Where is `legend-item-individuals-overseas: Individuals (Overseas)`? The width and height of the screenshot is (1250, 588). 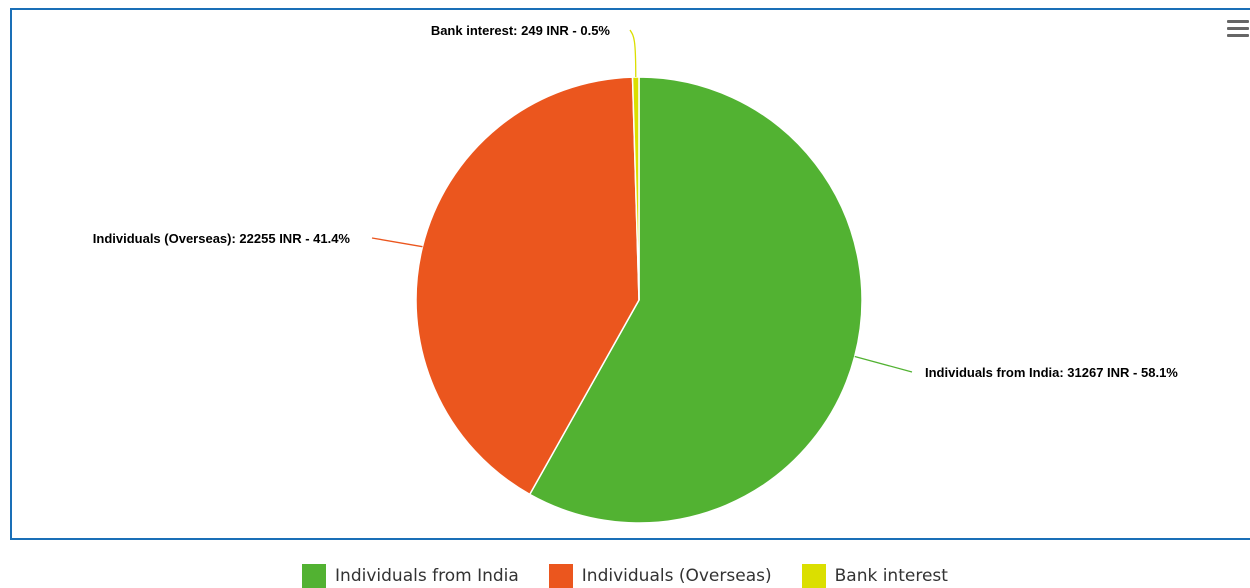
legend-item-individuals-overseas: Individuals (Overseas) is located at coordinates (660, 576).